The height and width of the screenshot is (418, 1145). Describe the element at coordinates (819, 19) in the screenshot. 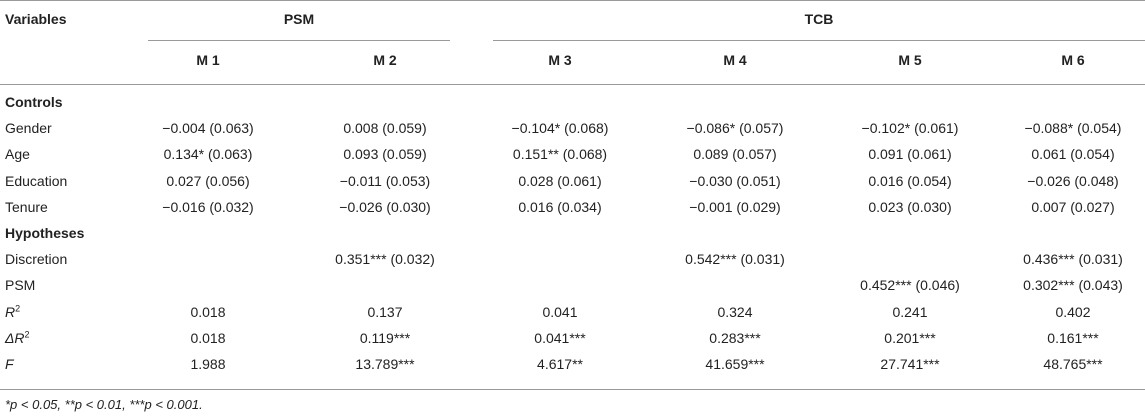

I see `group-header-tcb: TCB` at that location.